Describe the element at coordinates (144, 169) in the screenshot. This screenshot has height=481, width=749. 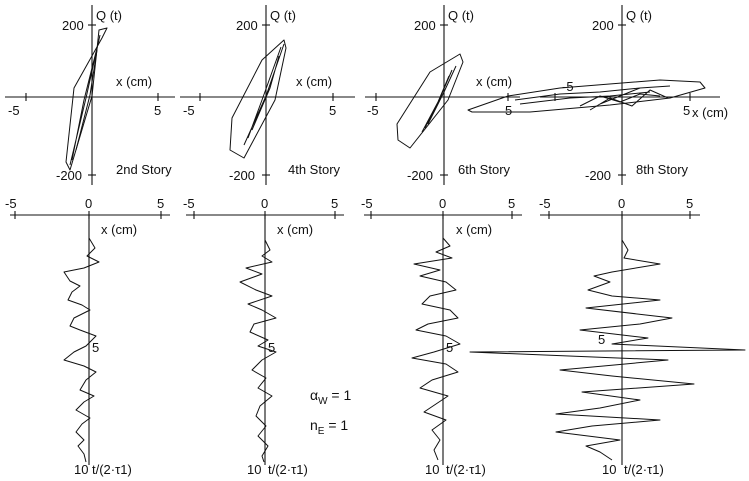
I see `panel-title: 2nd Story` at that location.